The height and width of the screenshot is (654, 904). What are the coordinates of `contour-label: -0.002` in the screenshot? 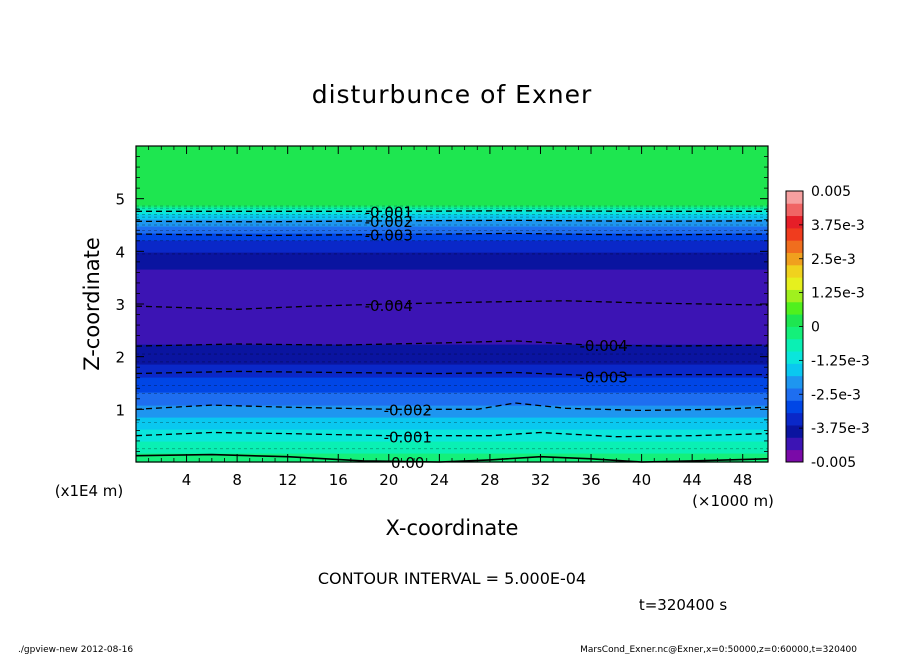 It's located at (389, 222).